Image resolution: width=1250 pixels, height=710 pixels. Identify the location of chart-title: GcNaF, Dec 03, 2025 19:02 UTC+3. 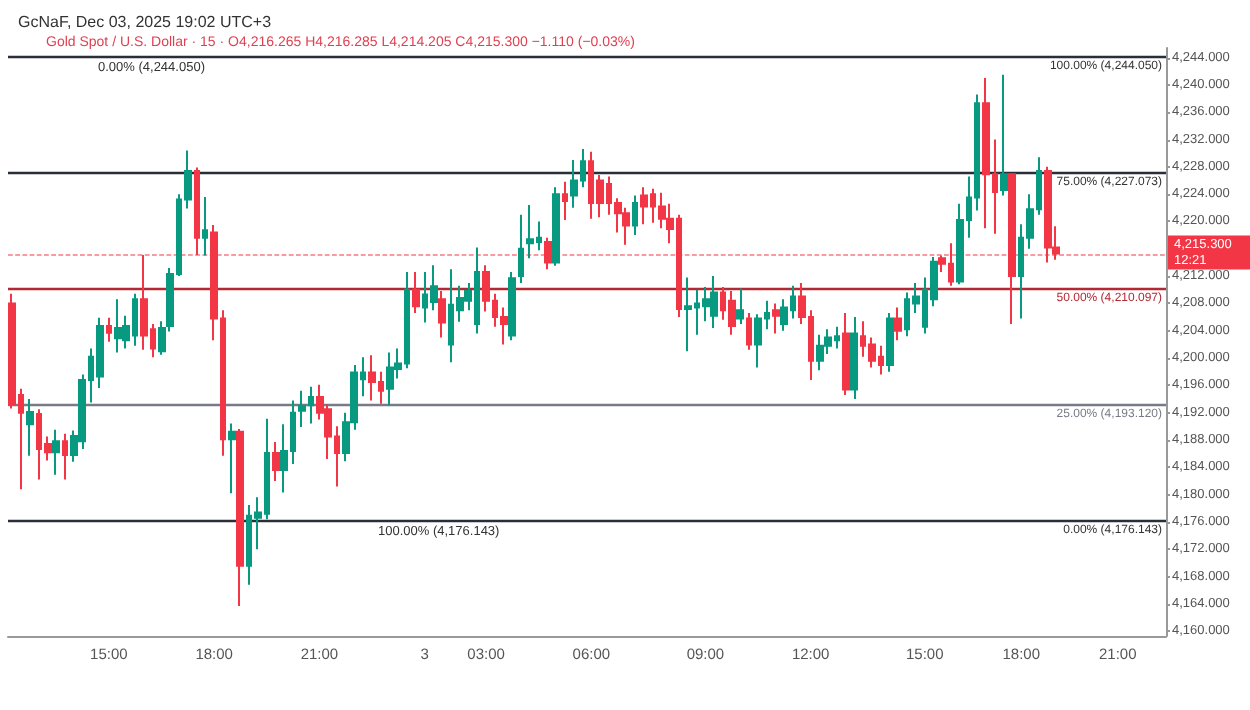
(145, 22).